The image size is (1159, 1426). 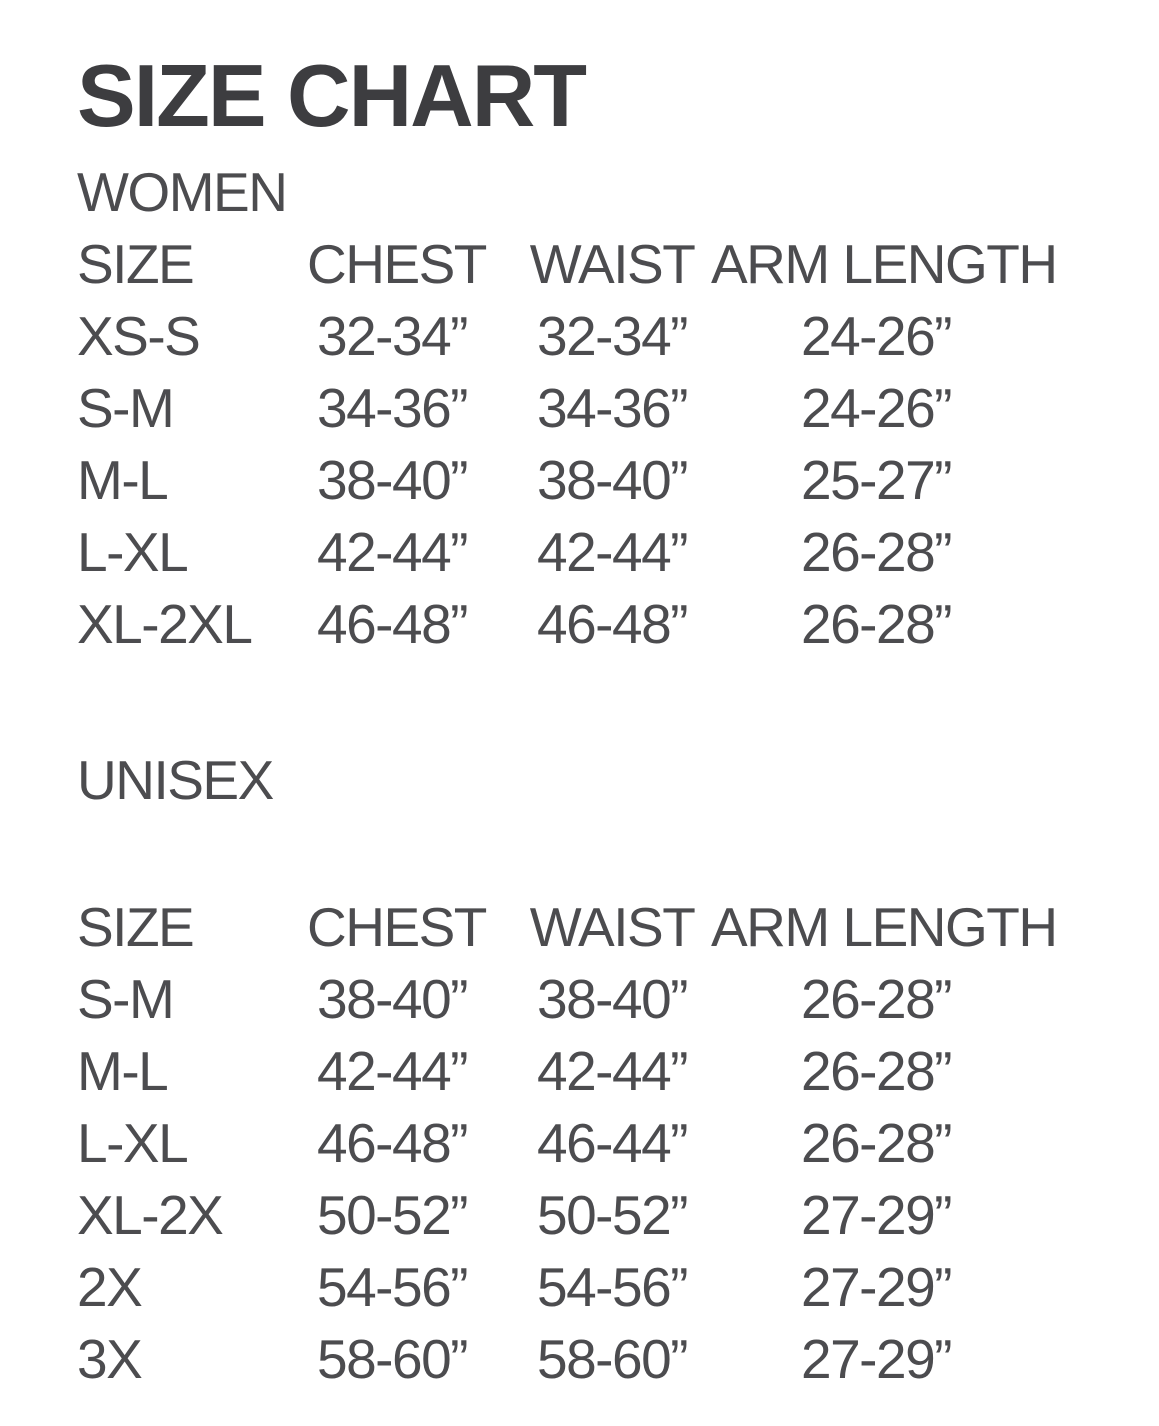 I want to click on chest-cell: 54-56”, so click(x=392, y=1287).